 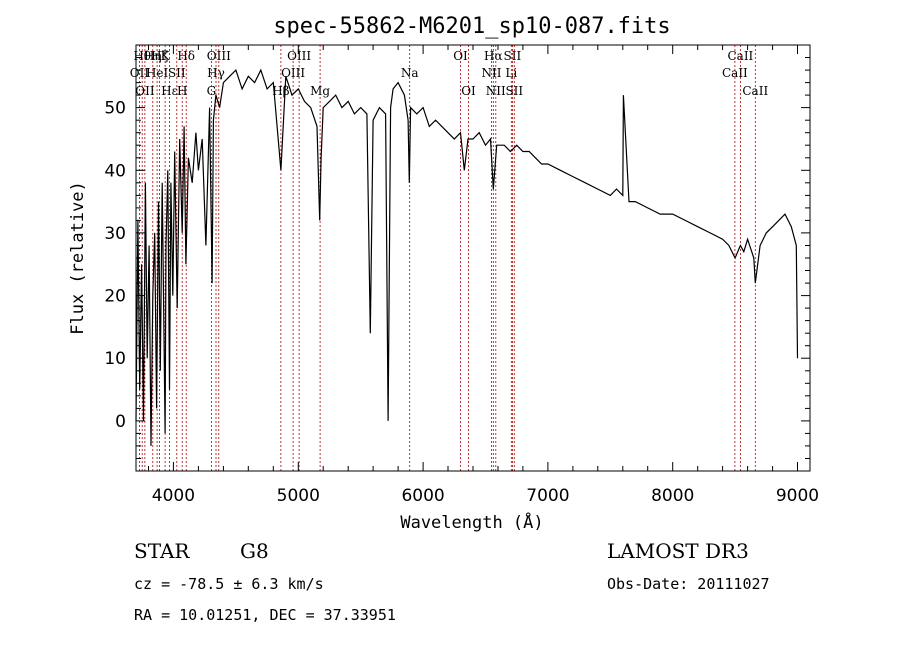 What do you see at coordinates (511, 73) in the screenshot?
I see `line-label: Li` at bounding box center [511, 73].